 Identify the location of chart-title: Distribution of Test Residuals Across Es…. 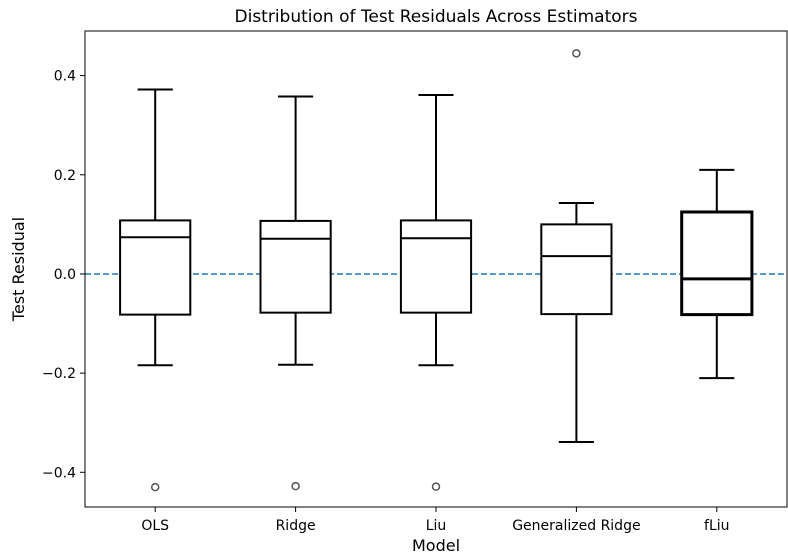
(436, 17).